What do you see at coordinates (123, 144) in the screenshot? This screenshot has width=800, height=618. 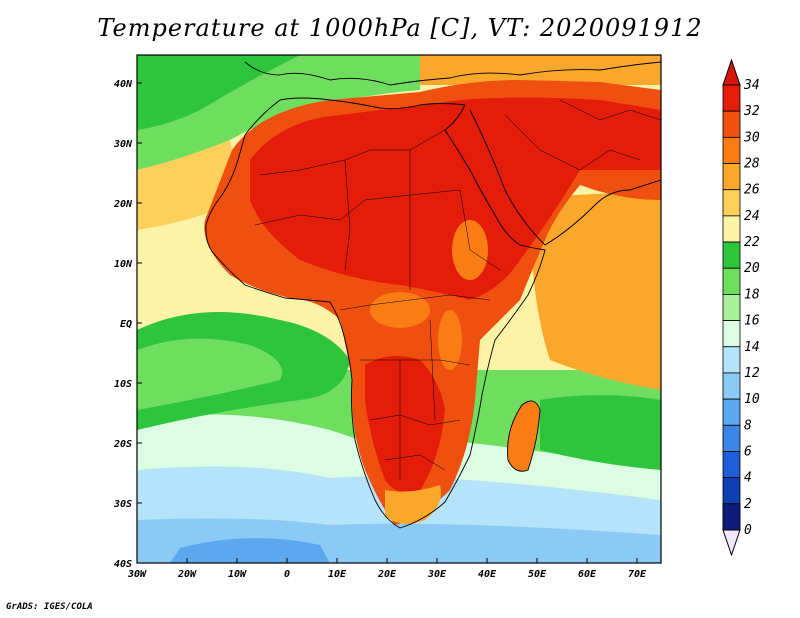 I see `lat-tick-label: 30N` at bounding box center [123, 144].